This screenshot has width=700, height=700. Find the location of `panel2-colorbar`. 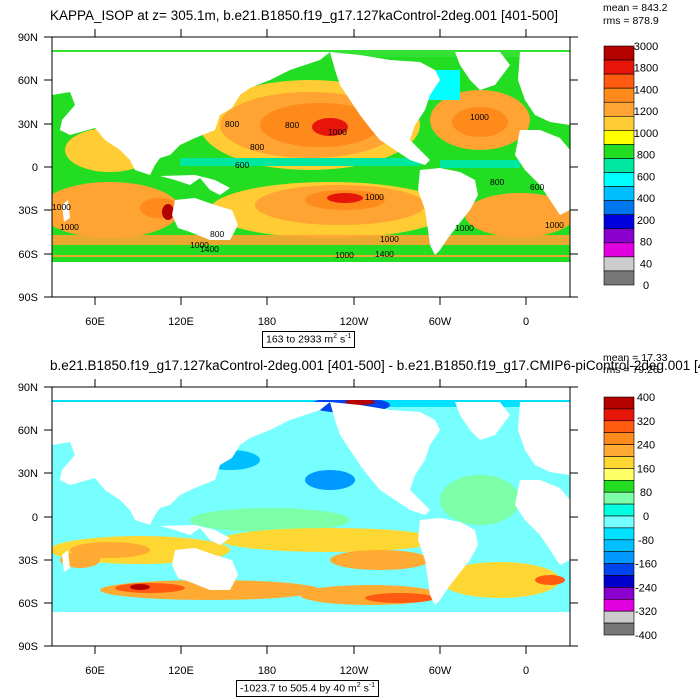

panel2-colorbar is located at coordinates (619, 516).